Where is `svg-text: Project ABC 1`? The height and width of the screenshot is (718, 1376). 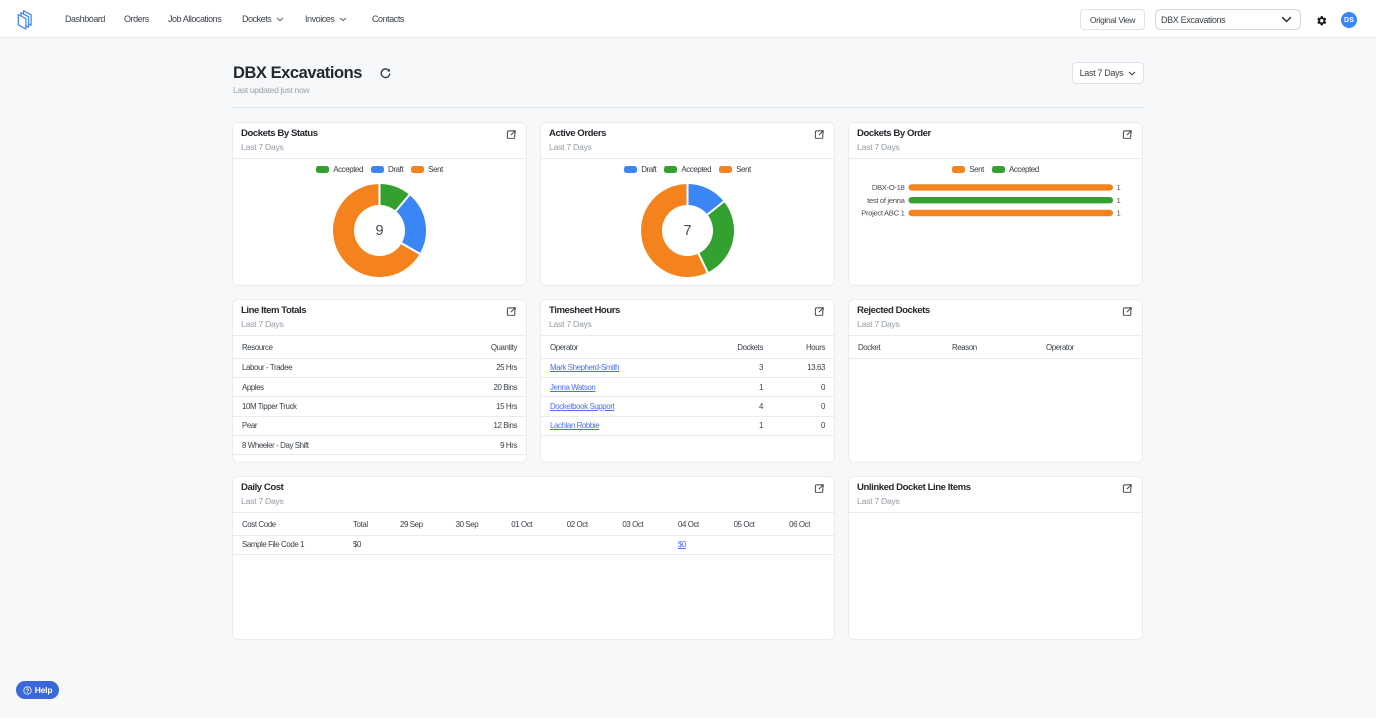 svg-text: Project ABC 1 is located at coordinates (882, 213).